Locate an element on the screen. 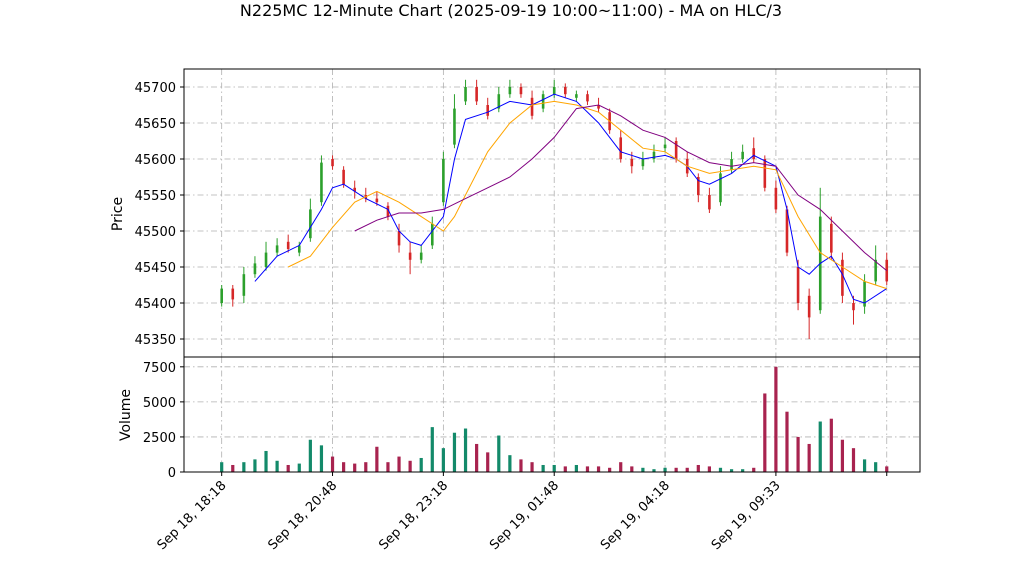 This screenshot has width=1022, height=579. price-tick-label: 45450 is located at coordinates (155, 268).